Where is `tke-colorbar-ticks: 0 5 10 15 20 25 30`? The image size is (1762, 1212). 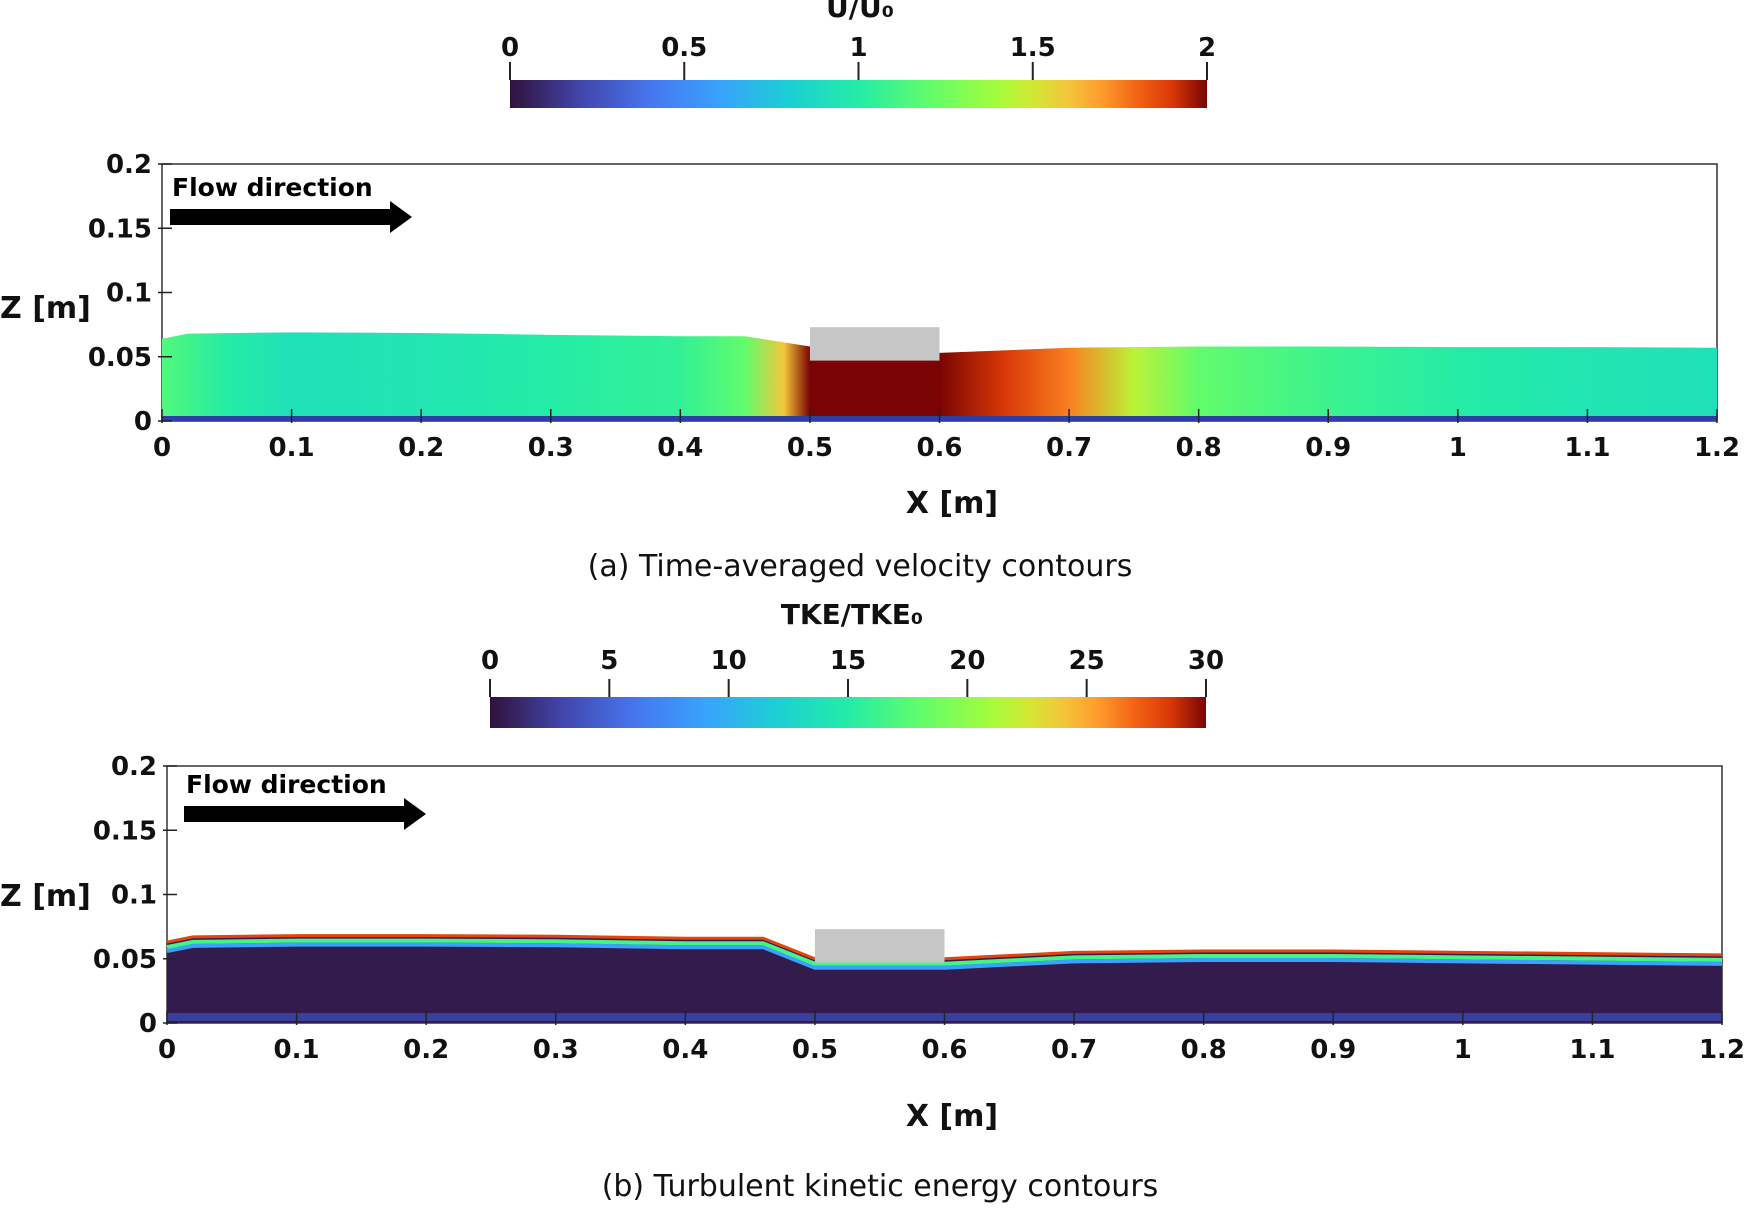 tke-colorbar-ticks: 0 5 10 15 20 25 30 is located at coordinates (852, 671).